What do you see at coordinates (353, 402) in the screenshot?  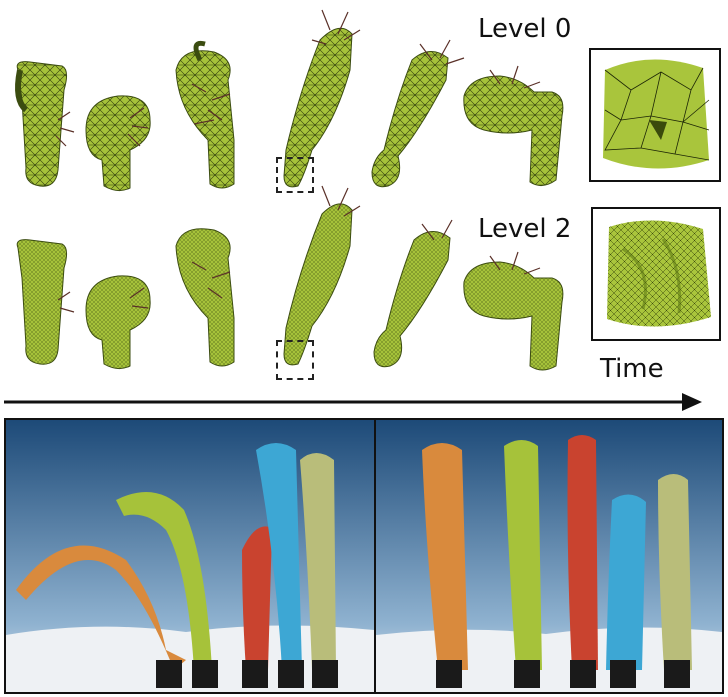 I see `time-arrow` at bounding box center [353, 402].